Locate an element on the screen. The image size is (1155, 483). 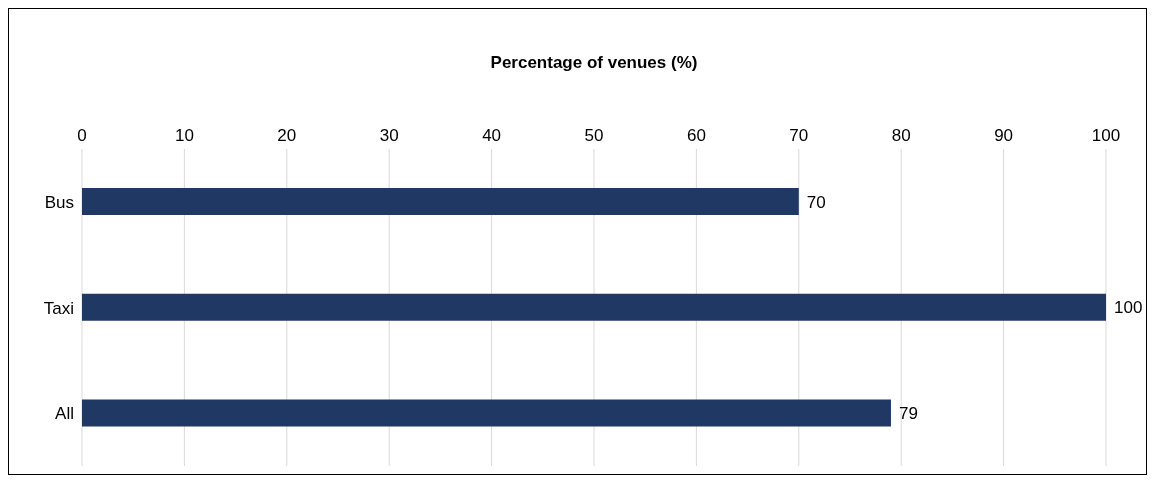
x-tick-label: 10 is located at coordinates (184, 135).